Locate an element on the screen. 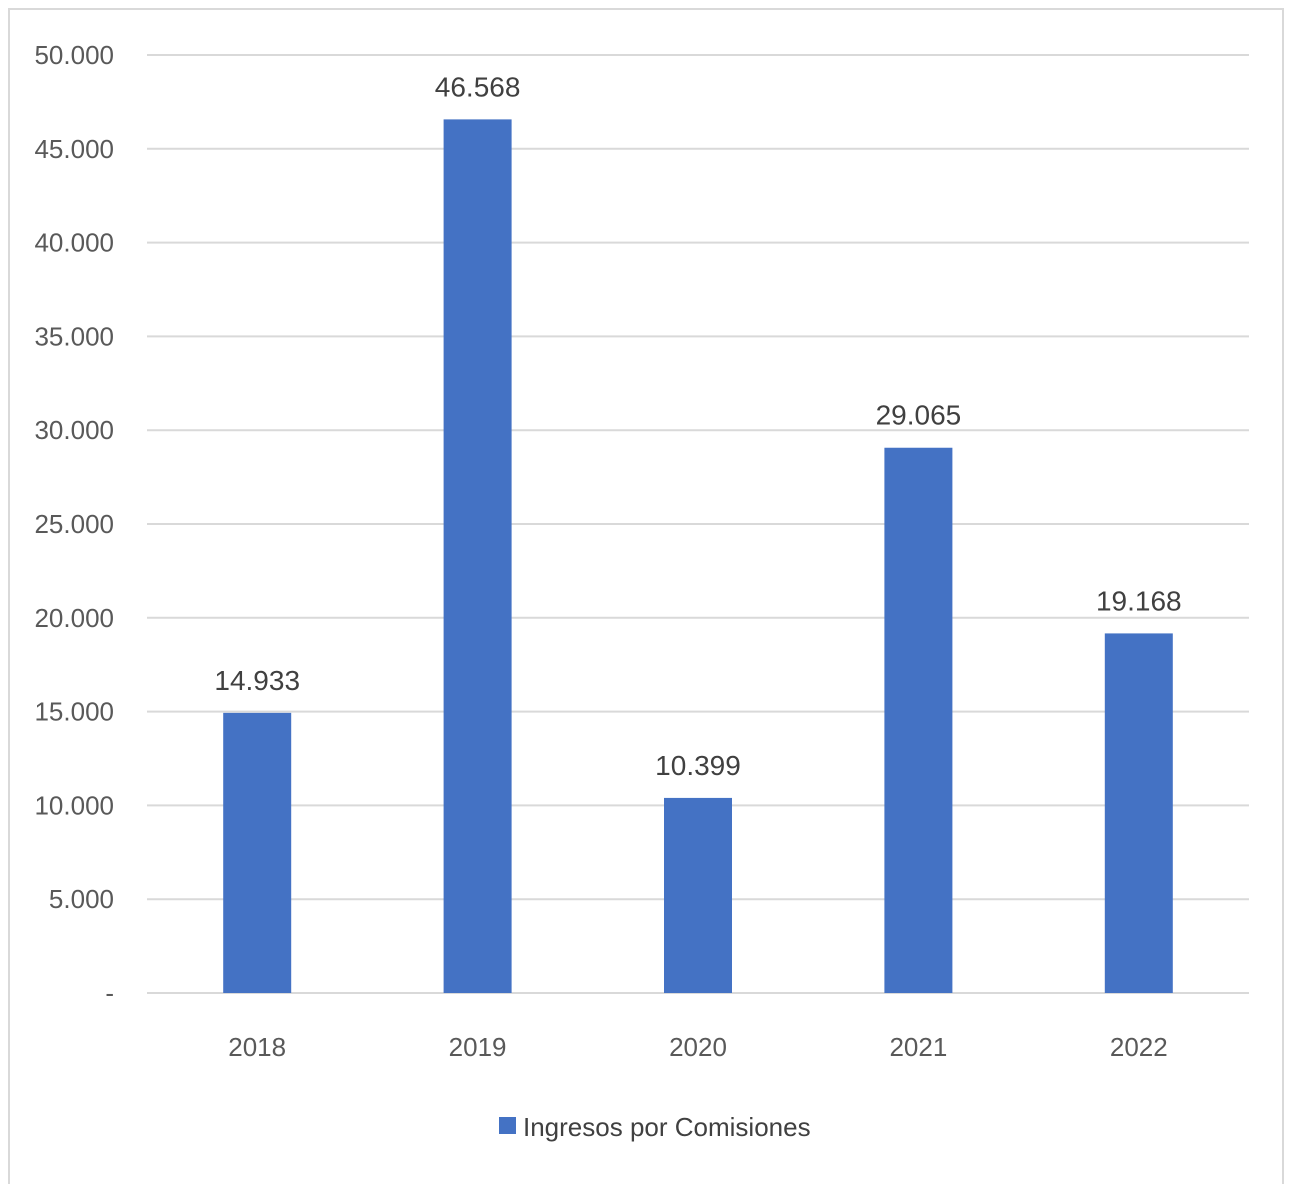  x-tick-label: 2020 is located at coordinates (698, 1047).